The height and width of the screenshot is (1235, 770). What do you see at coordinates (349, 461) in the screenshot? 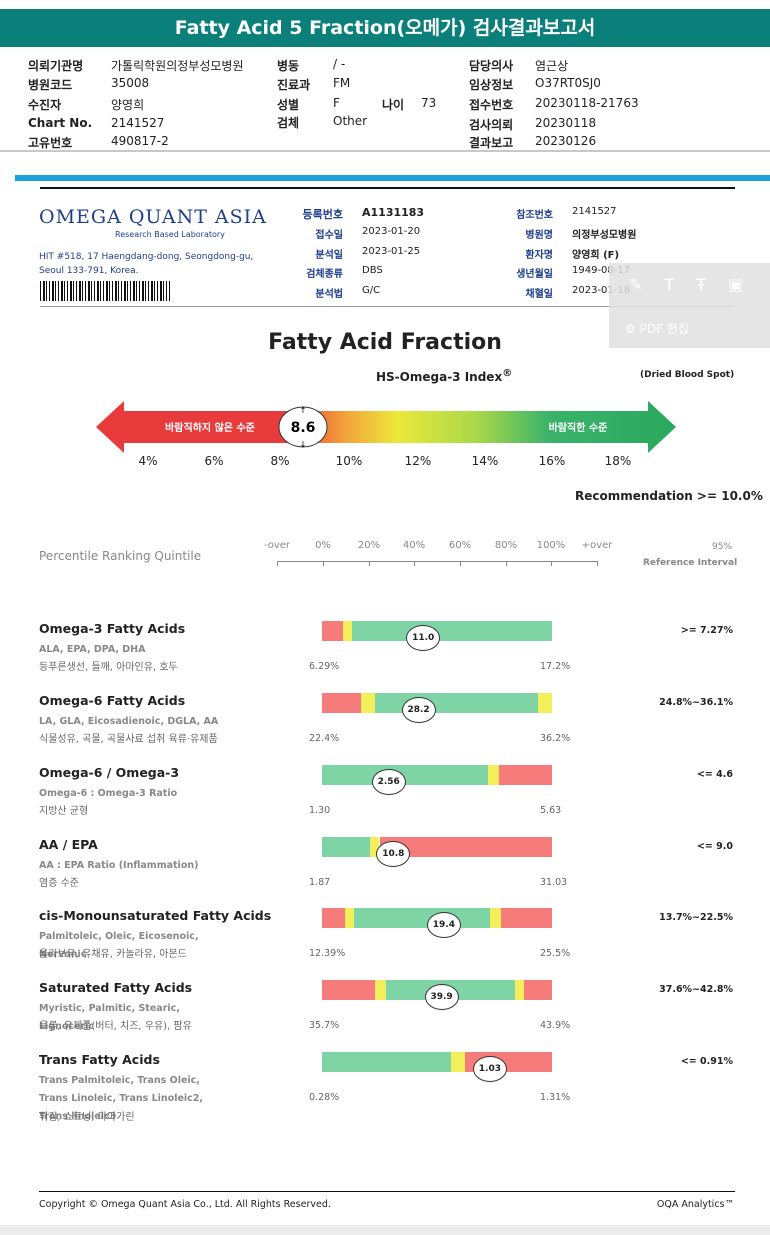
I see `index-tick-label: 10%` at bounding box center [349, 461].